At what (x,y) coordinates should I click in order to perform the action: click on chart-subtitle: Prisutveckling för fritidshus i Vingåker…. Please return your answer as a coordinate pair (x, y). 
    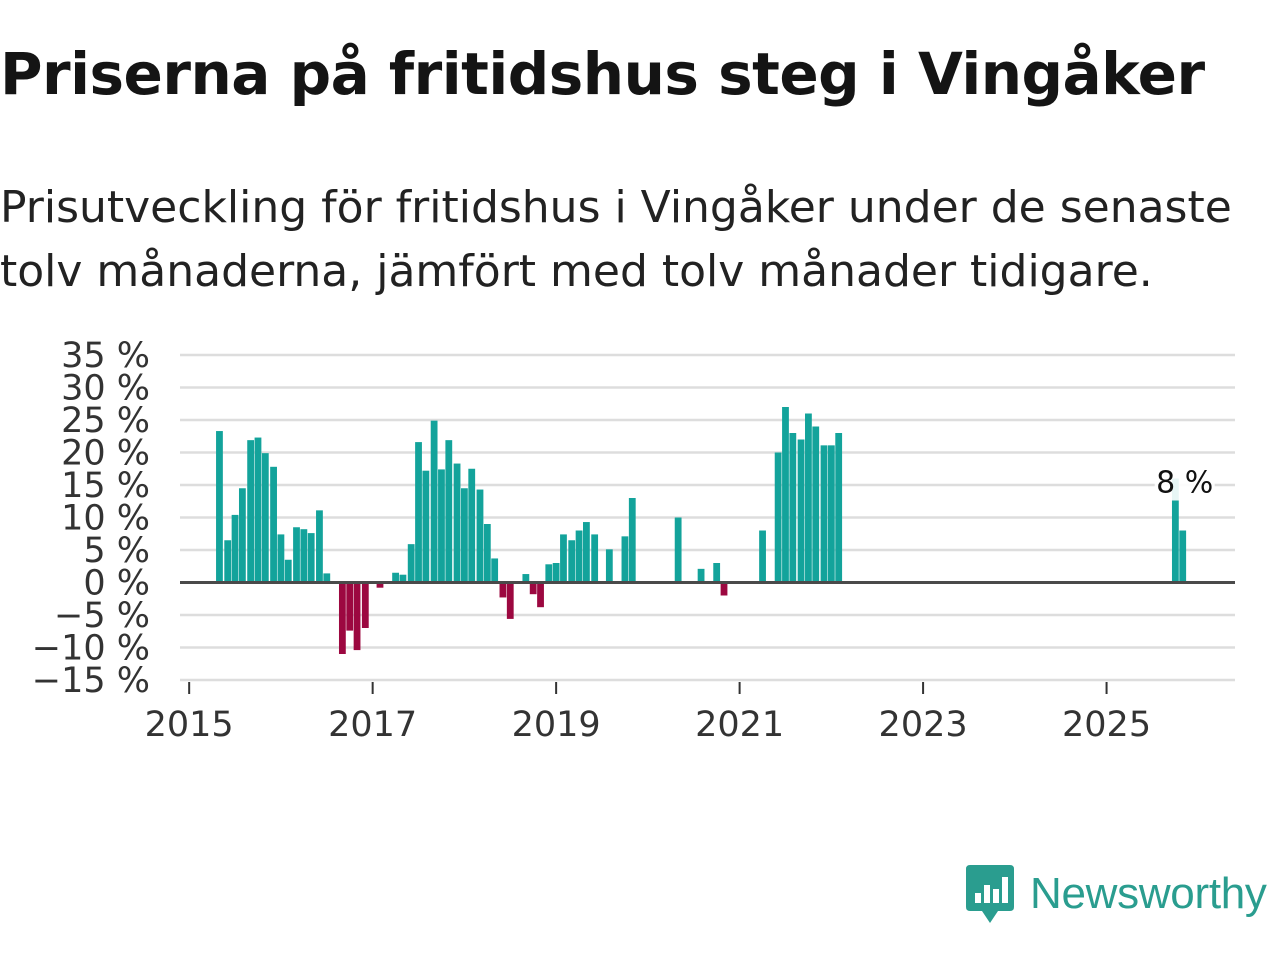
    Looking at the image, I should click on (616, 239).